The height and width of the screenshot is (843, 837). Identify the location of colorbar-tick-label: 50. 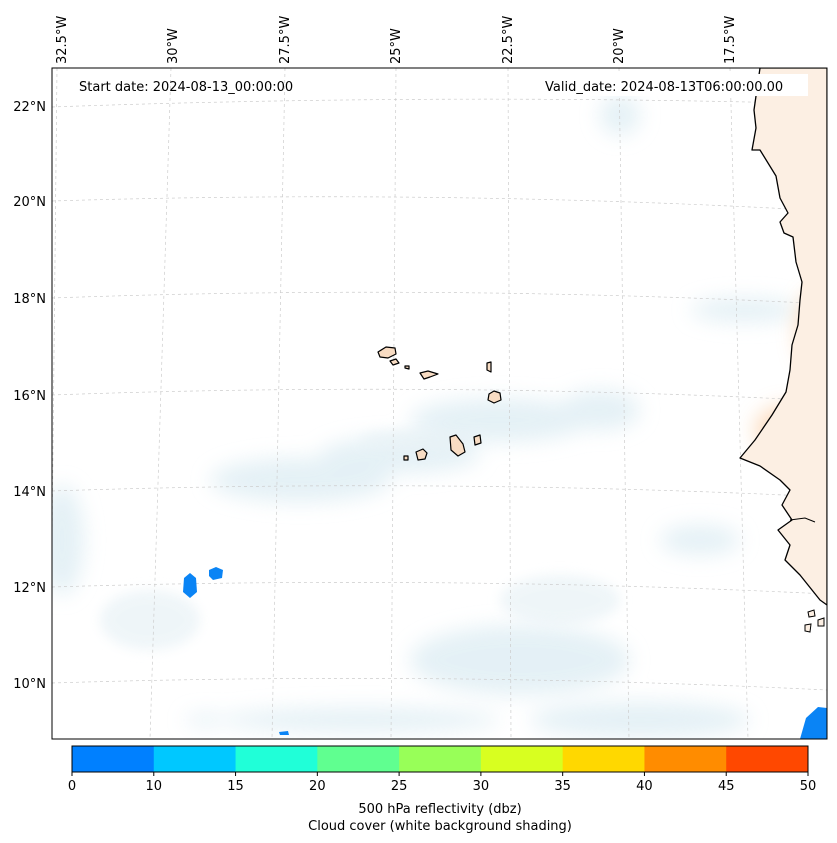
(808, 786).